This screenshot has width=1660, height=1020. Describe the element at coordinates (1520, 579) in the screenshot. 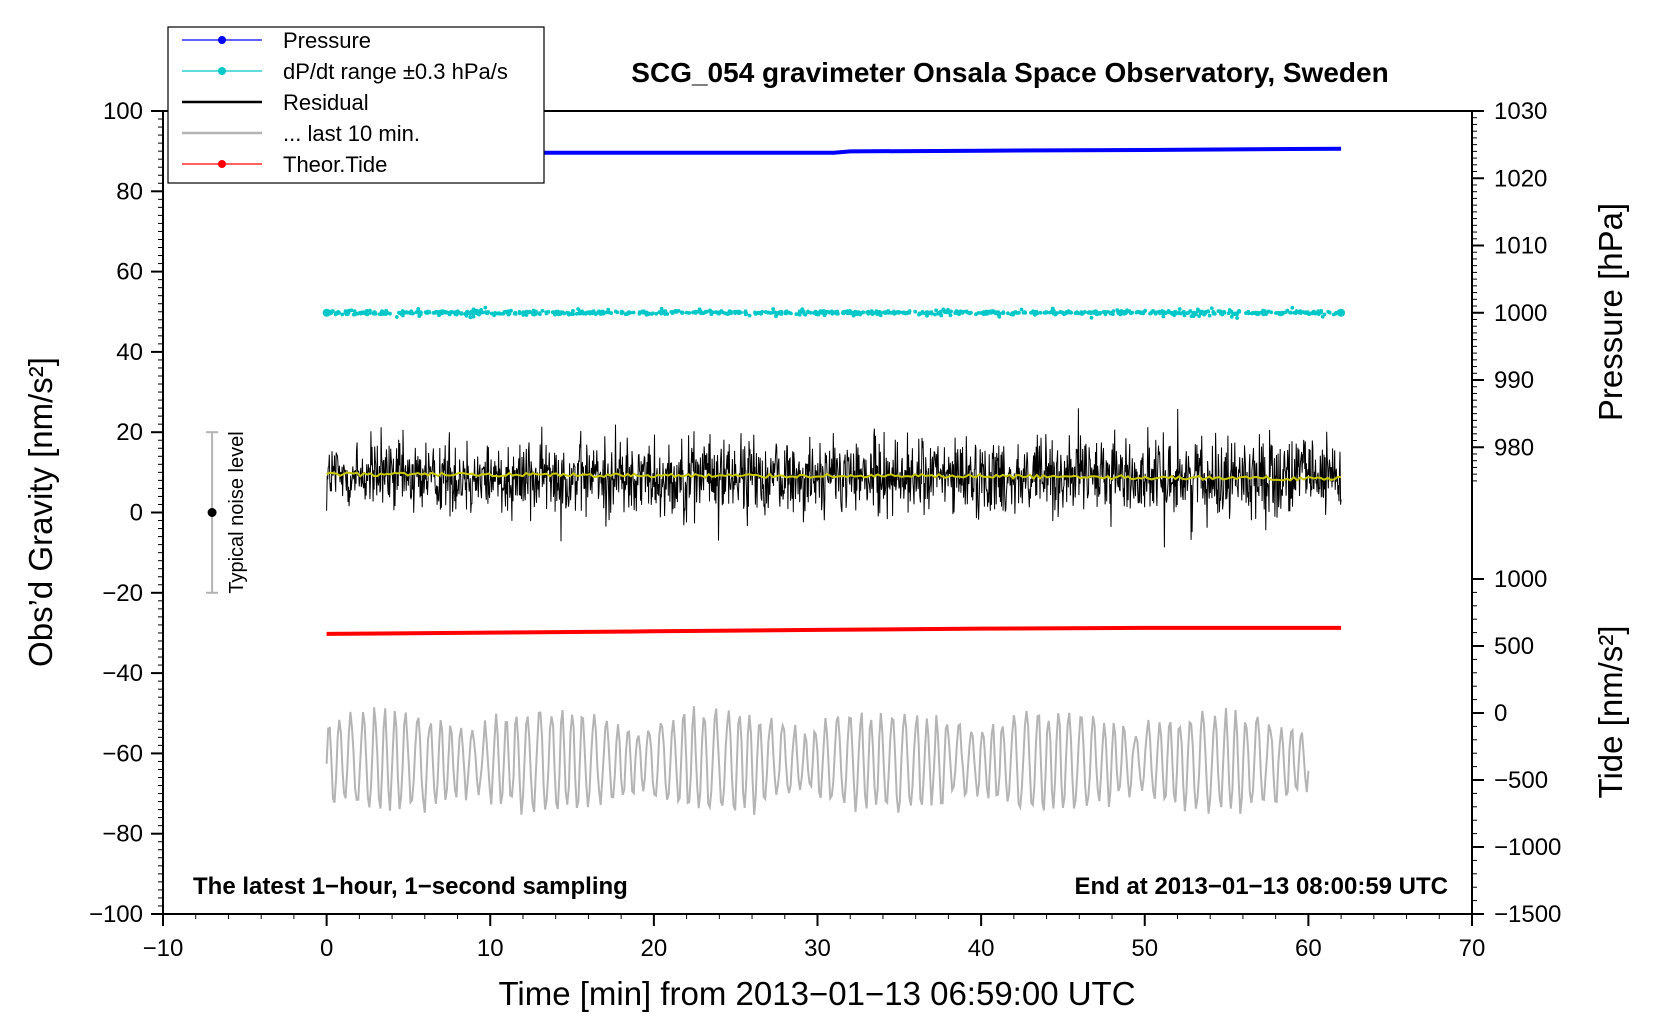

I see `tide-tick-label: 1000` at that location.